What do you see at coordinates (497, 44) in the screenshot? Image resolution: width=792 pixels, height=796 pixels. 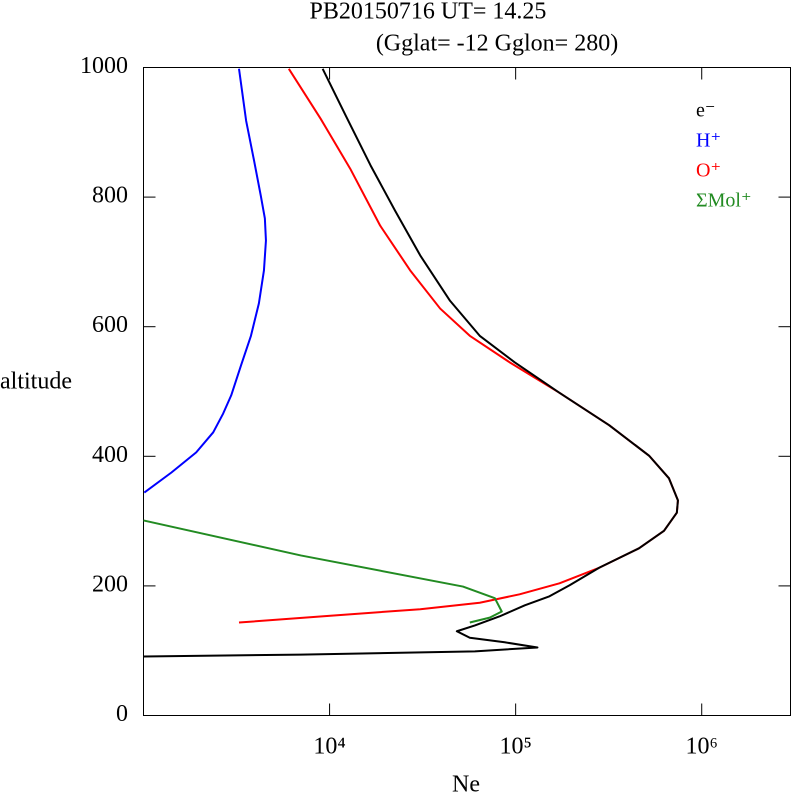 I see `chart-subtitle: (Gglat= -12 Gglon= 280)` at bounding box center [497, 44].